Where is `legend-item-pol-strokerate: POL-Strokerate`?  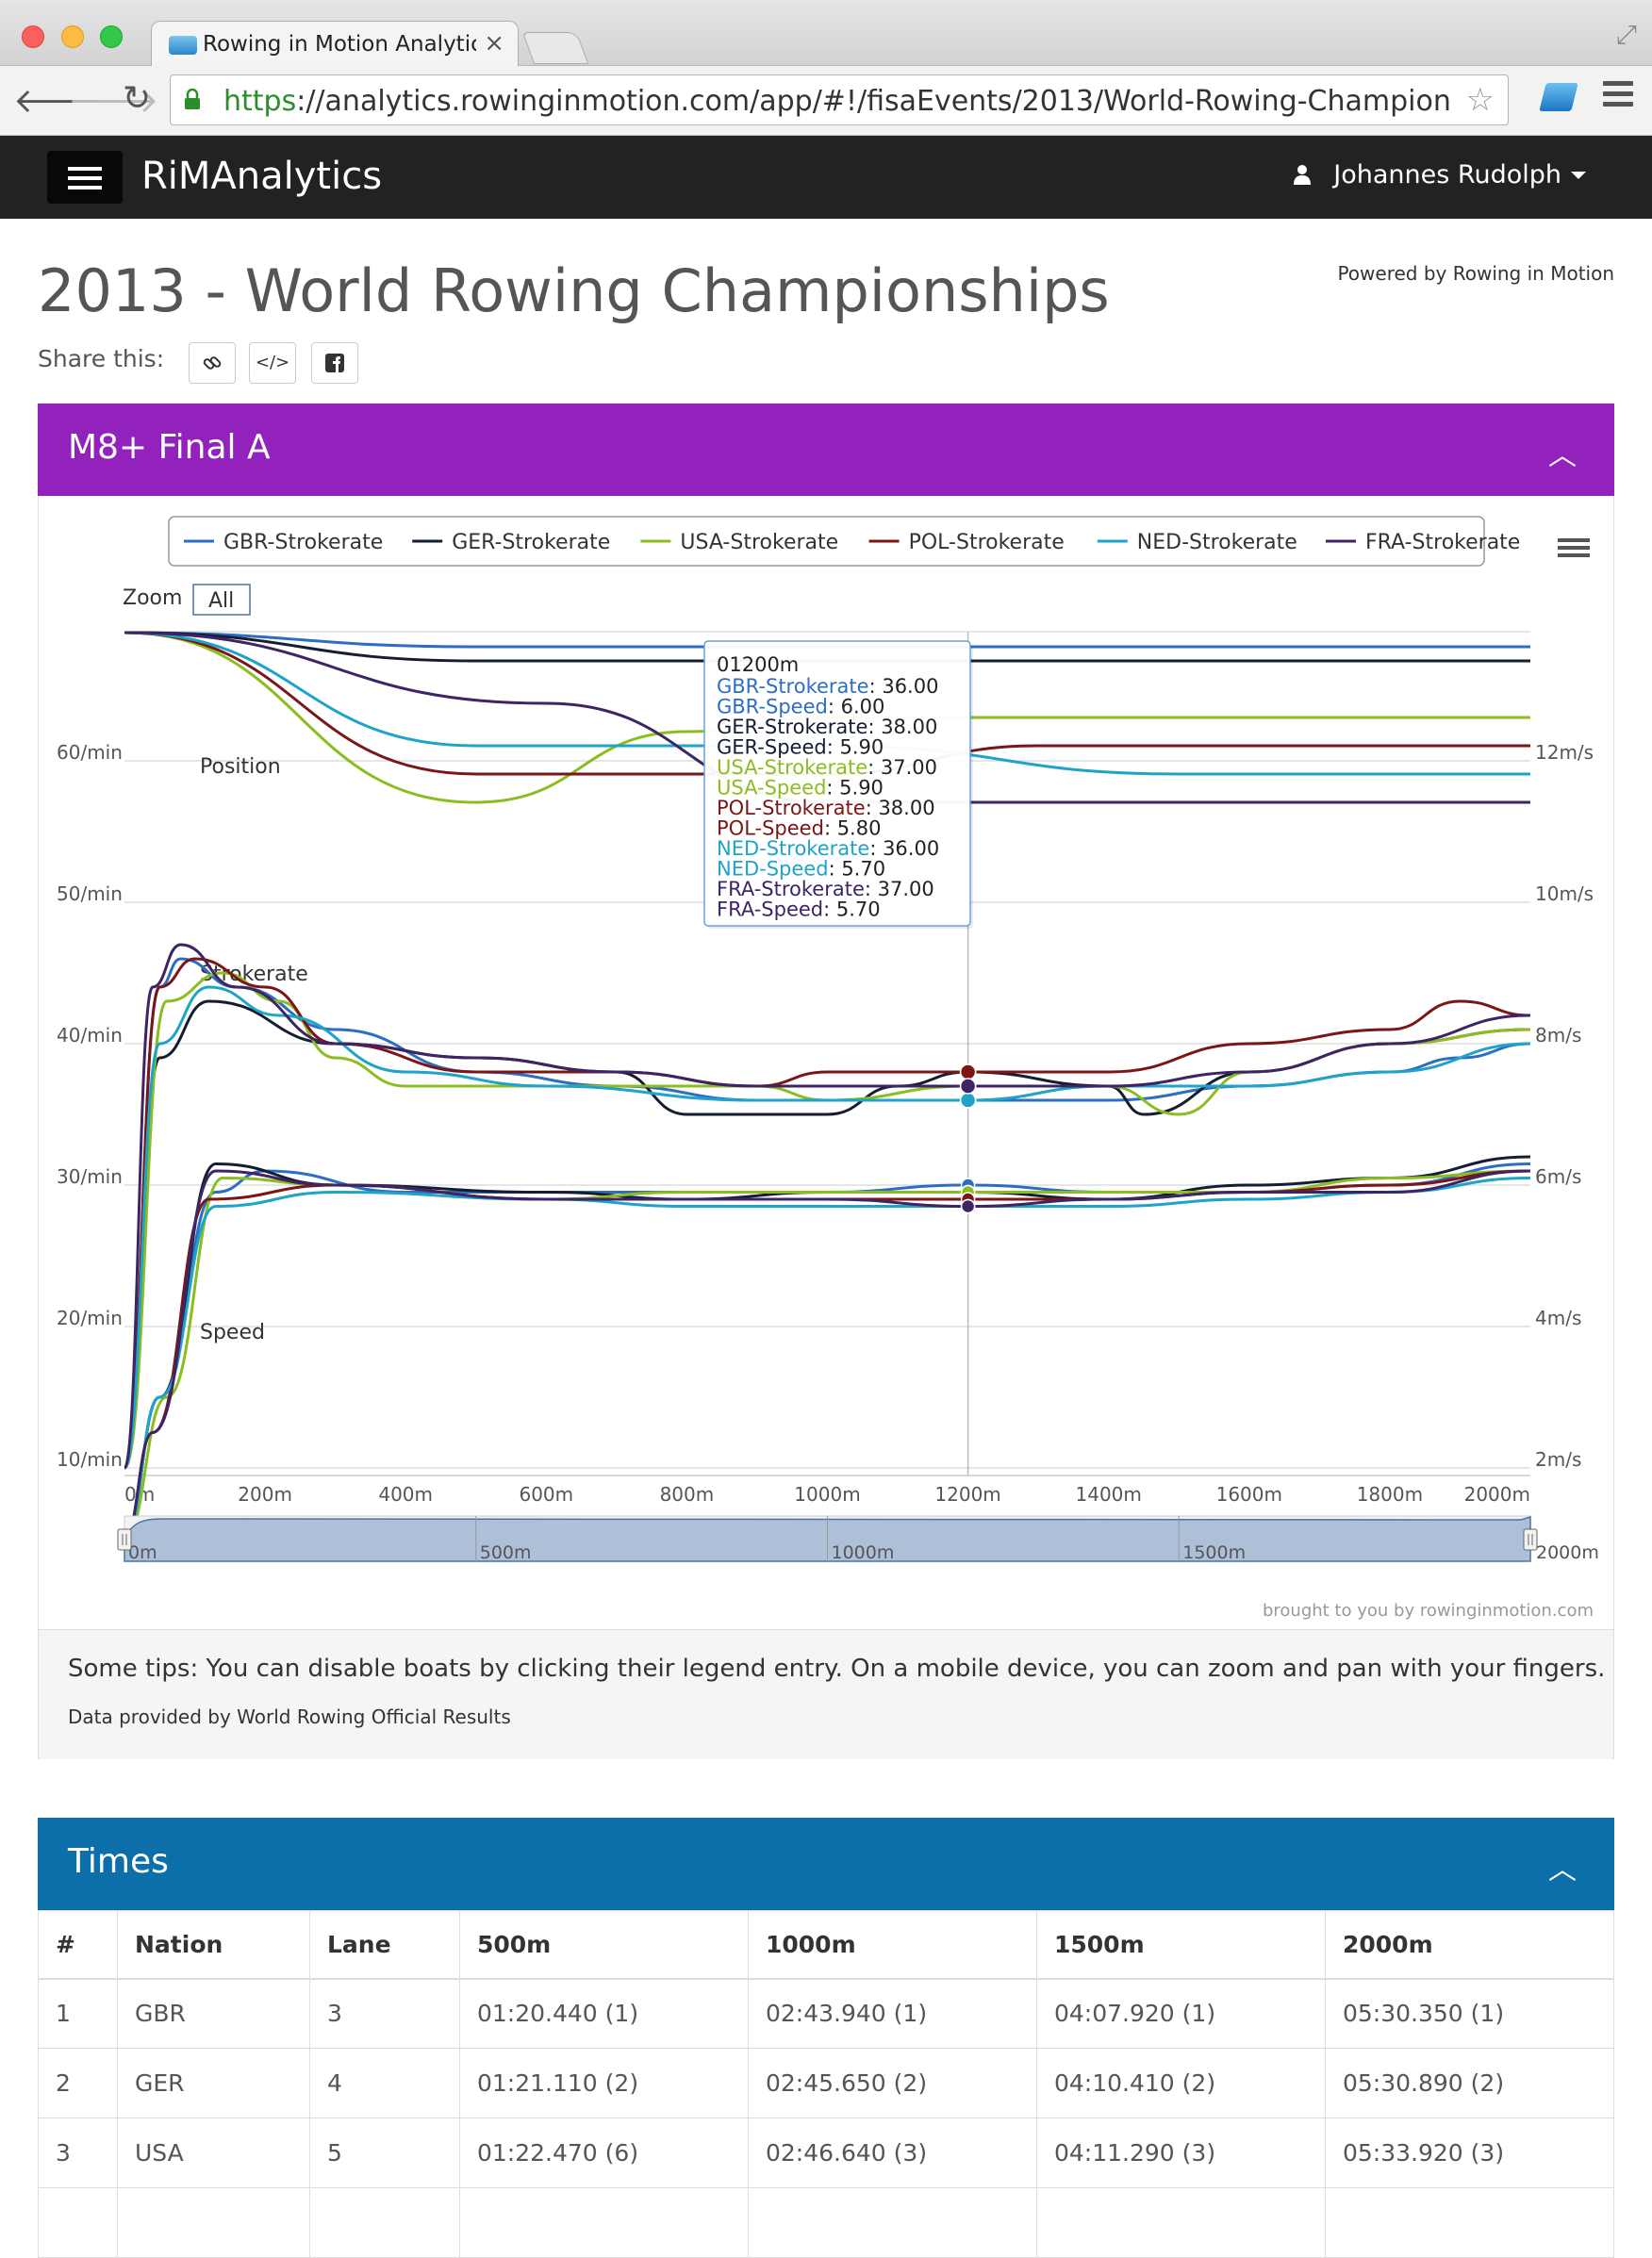
legend-item-pol-strokerate: POL-Strokerate is located at coordinates (987, 542).